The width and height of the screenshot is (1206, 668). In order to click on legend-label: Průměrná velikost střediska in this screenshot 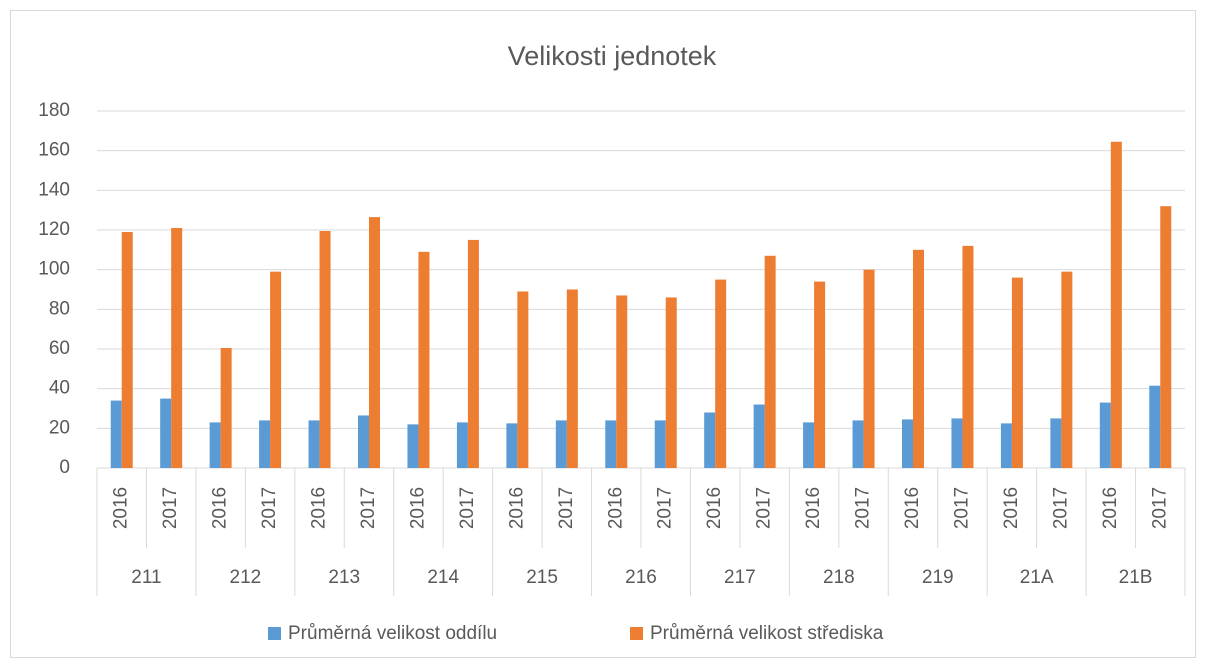, I will do `click(767, 633)`.